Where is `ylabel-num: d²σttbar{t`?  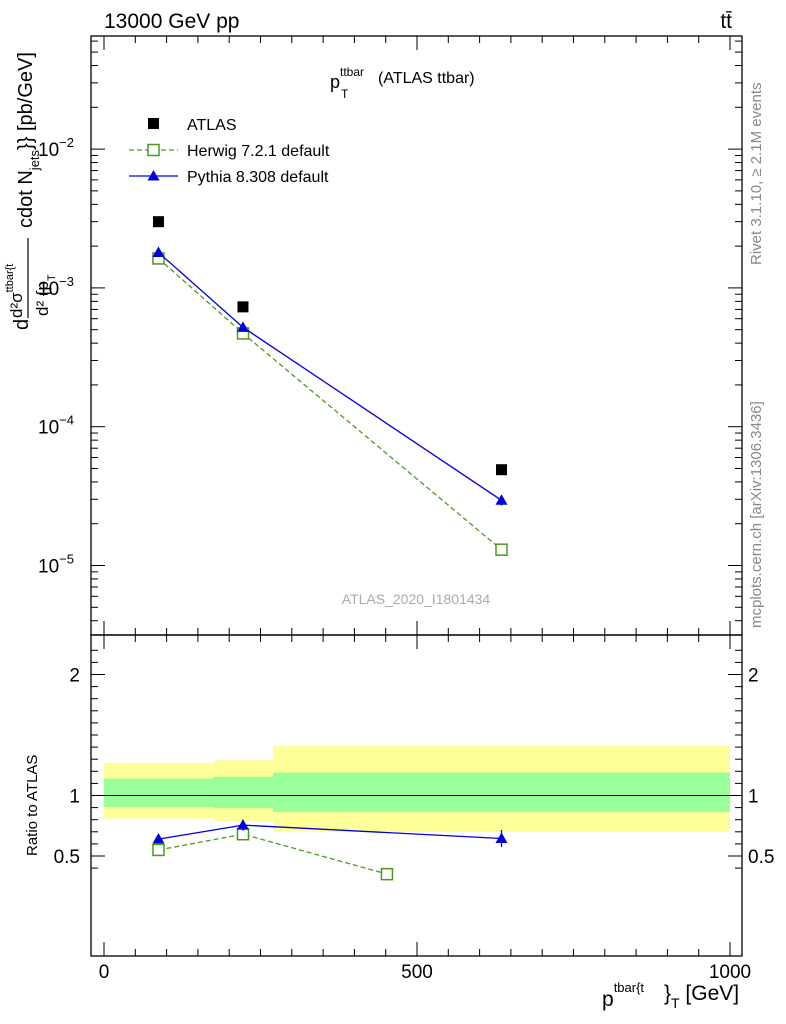 ylabel-num: d²σttbar{t is located at coordinates (15, 291).